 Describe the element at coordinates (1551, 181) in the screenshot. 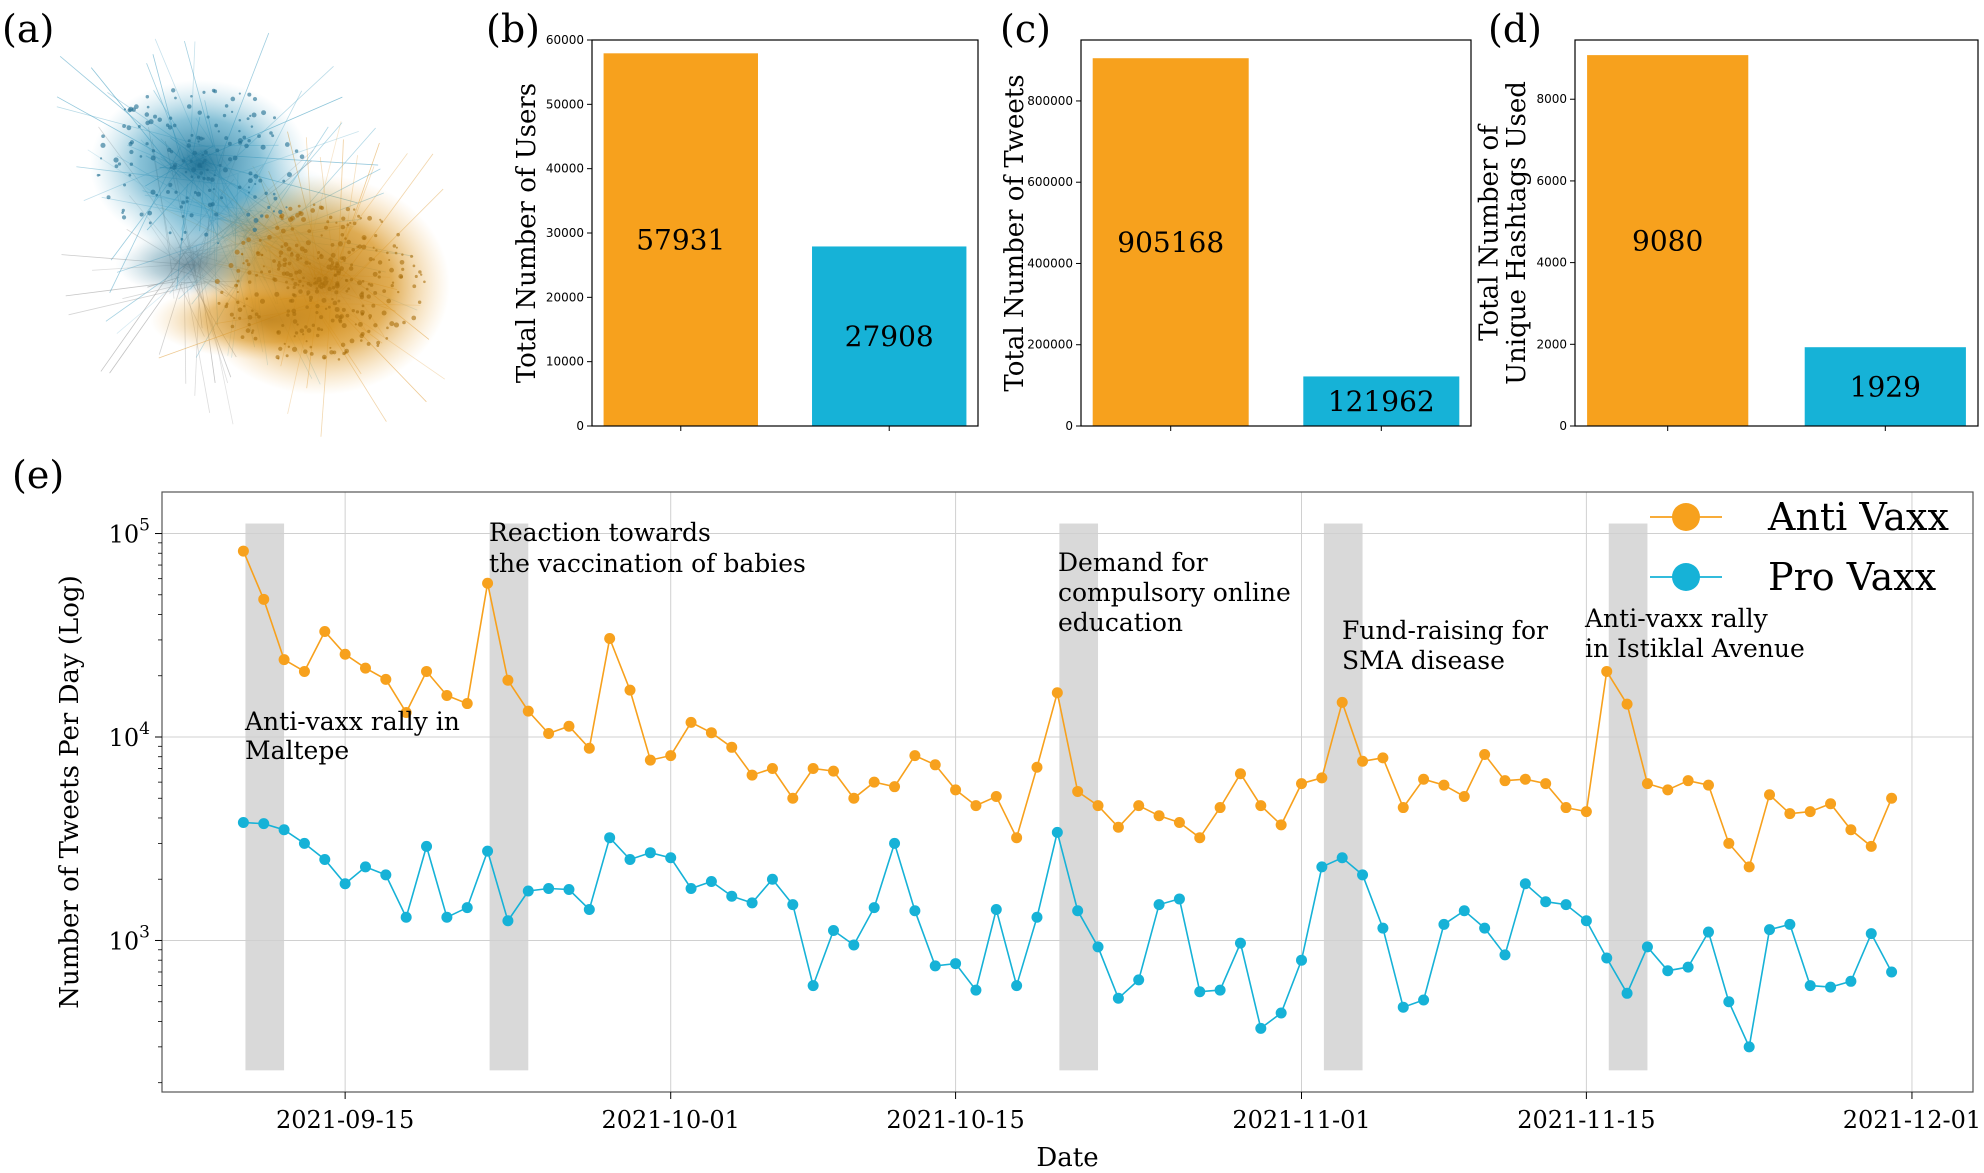

I see `y-tick-label: 6000` at that location.